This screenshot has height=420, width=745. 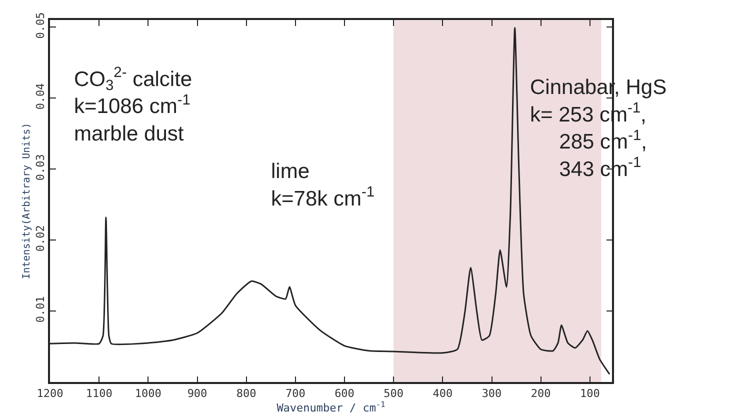 I want to click on y-tick-label: 0.01, so click(x=40, y=309).